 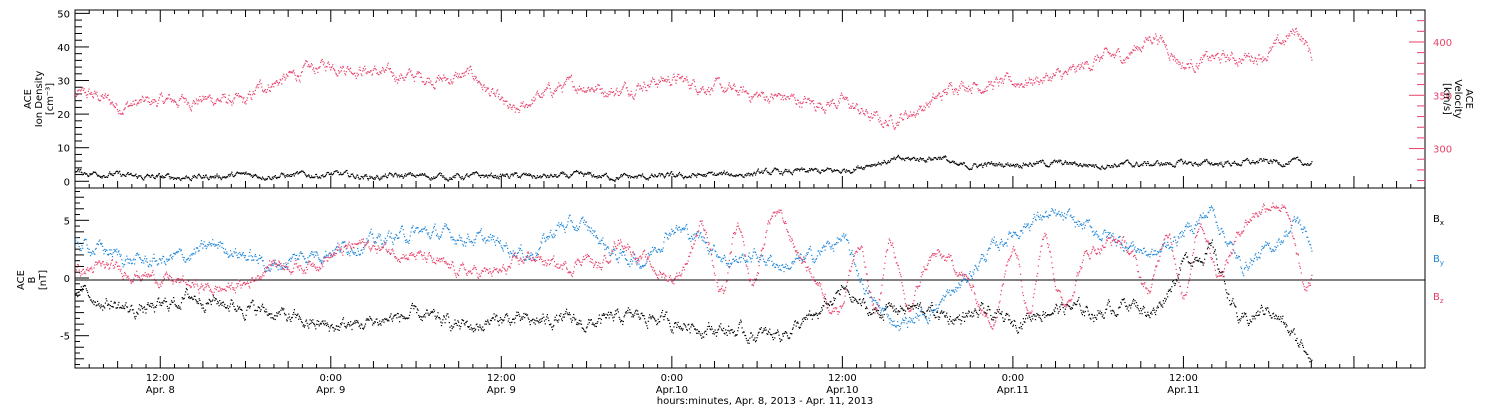 What do you see at coordinates (67, 279) in the screenshot?
I see `b-tick-label: 0` at bounding box center [67, 279].